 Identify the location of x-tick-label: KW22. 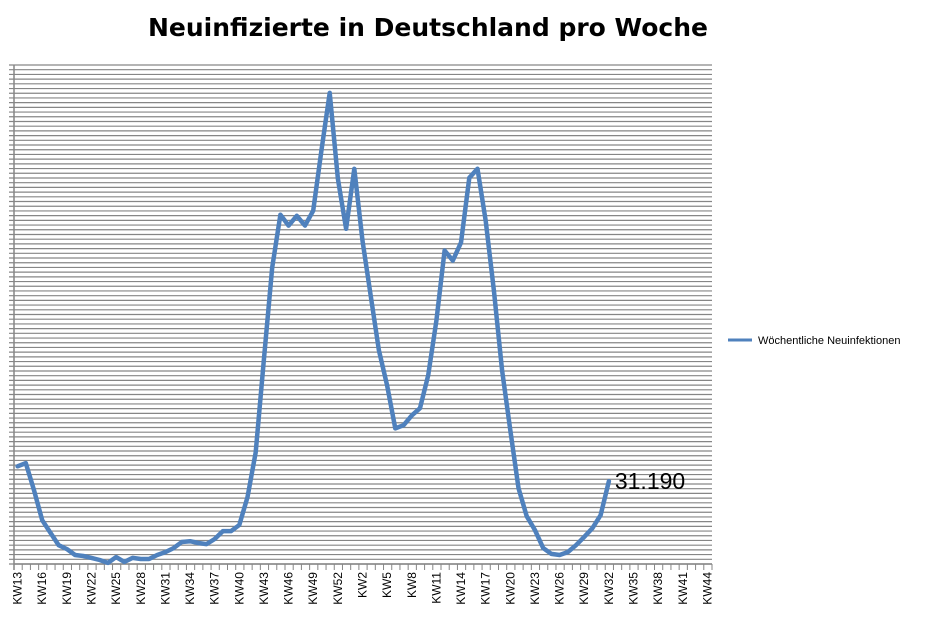
(92, 588).